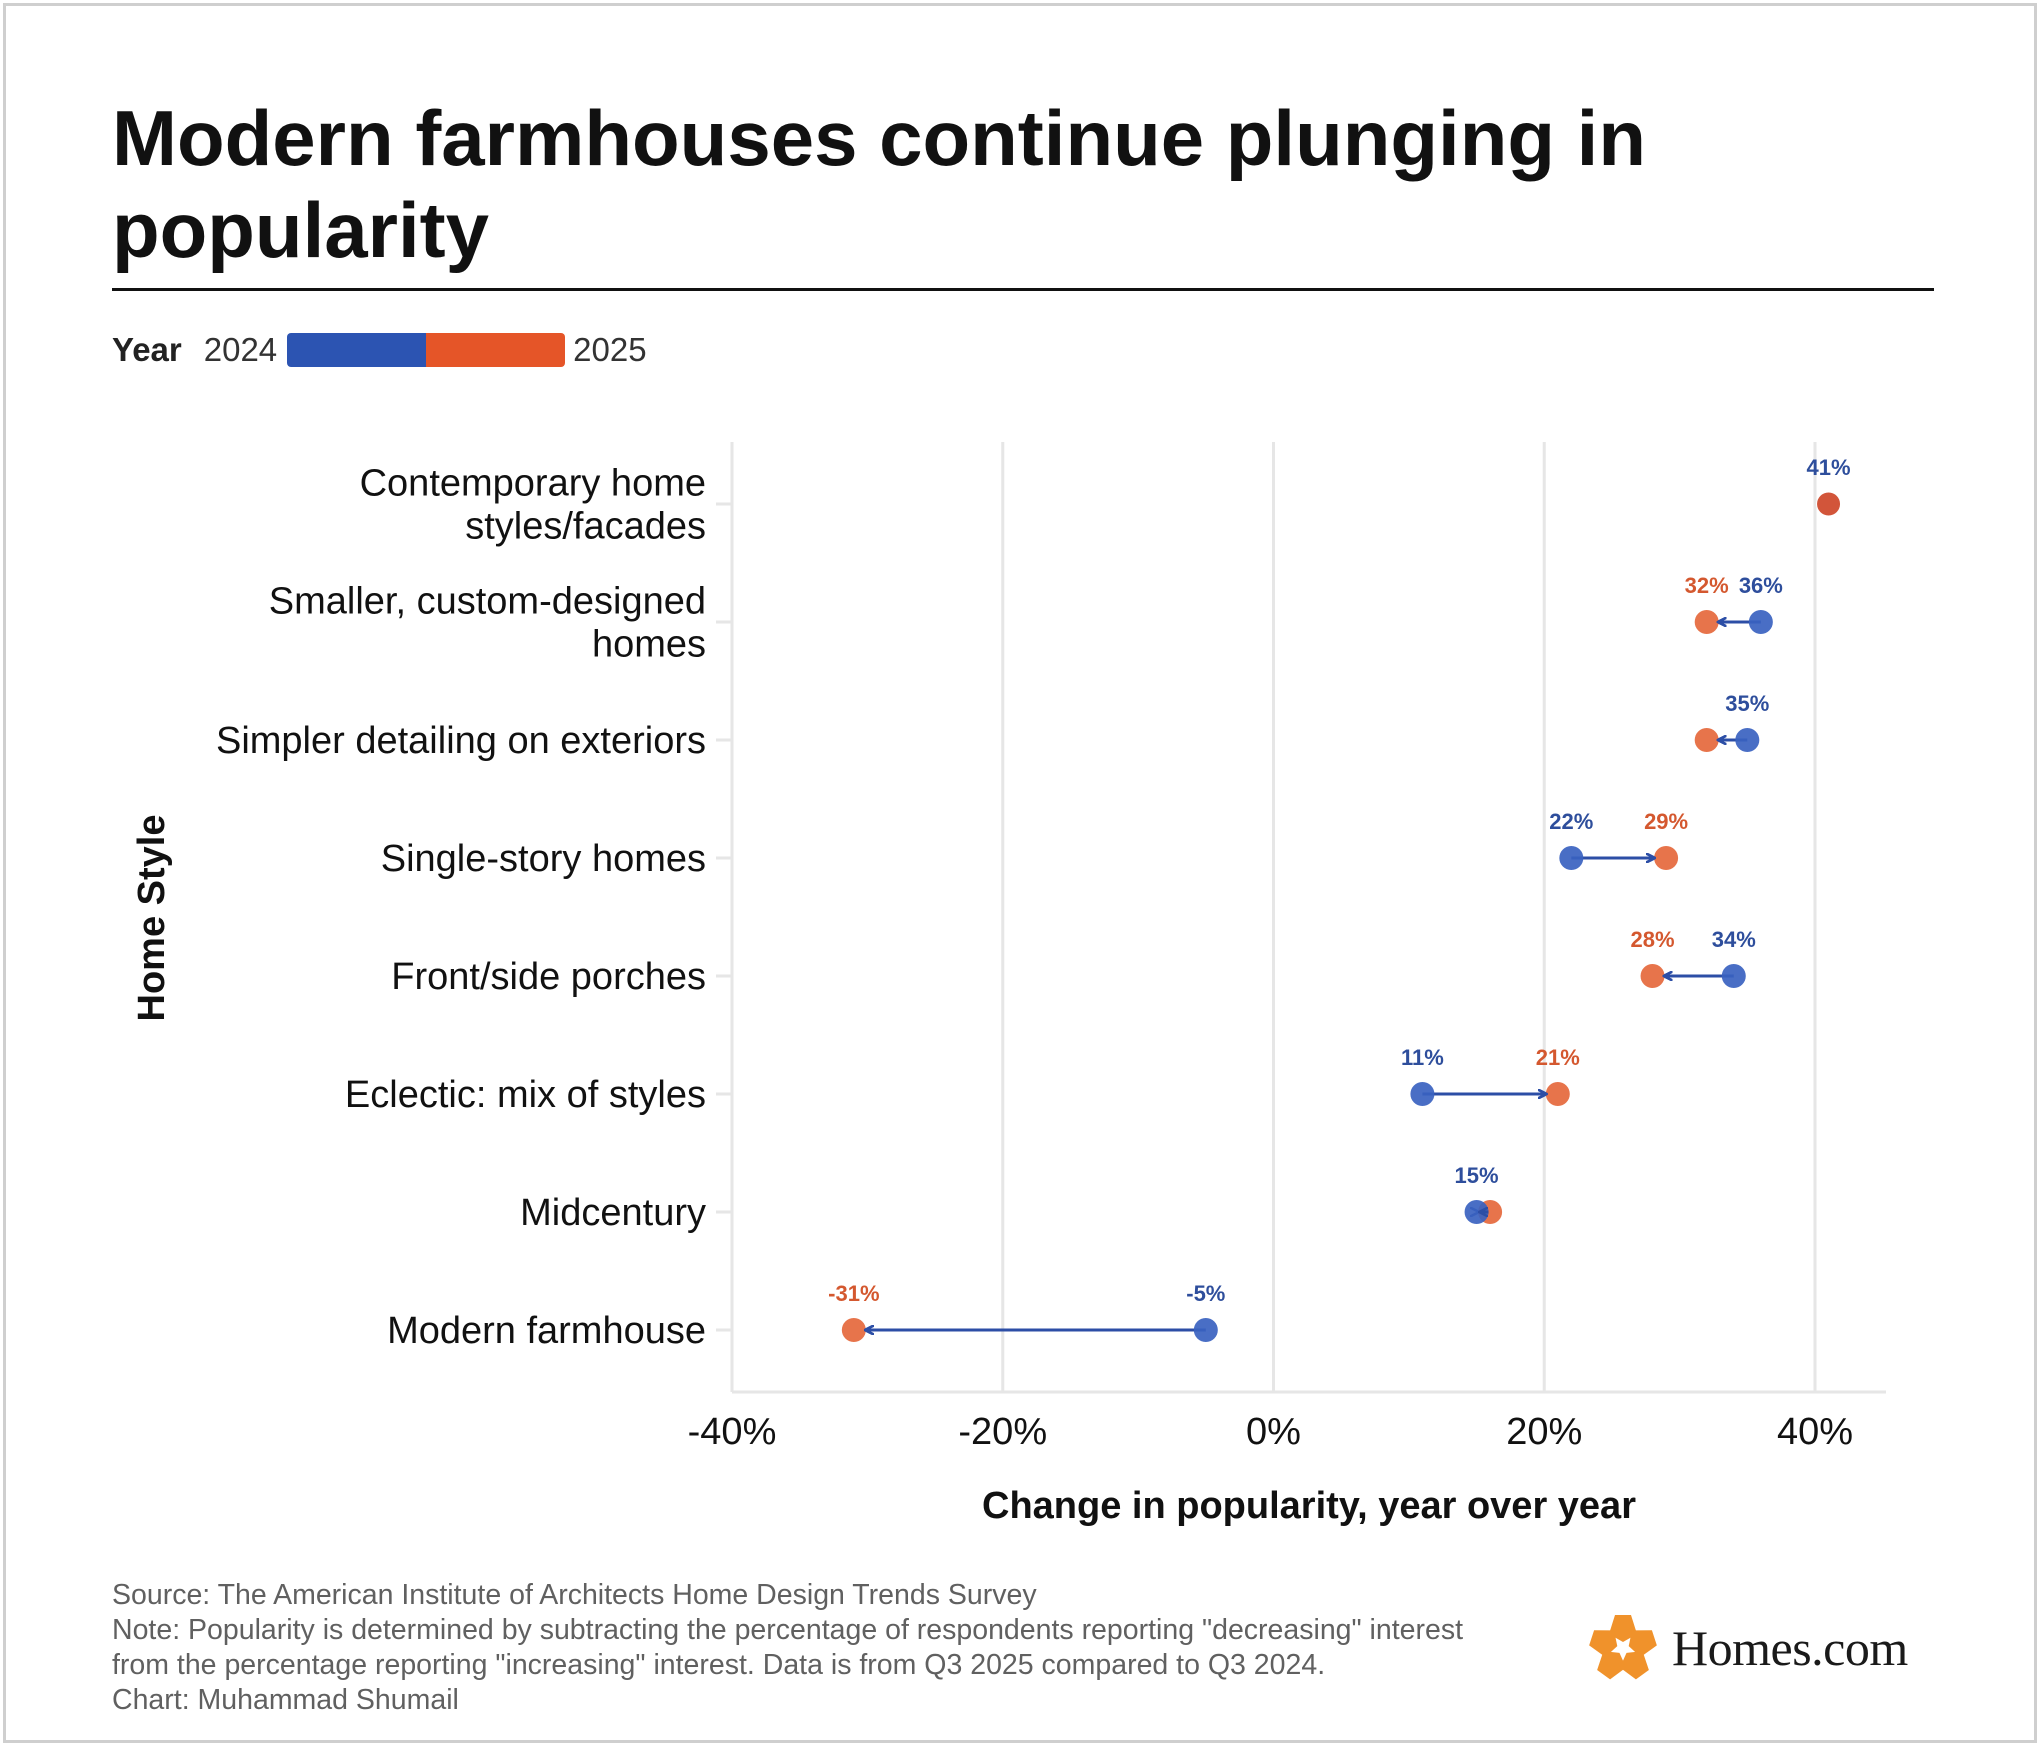  Describe the element at coordinates (533, 484) in the screenshot. I see `y-category-label: Contemporary home` at that location.